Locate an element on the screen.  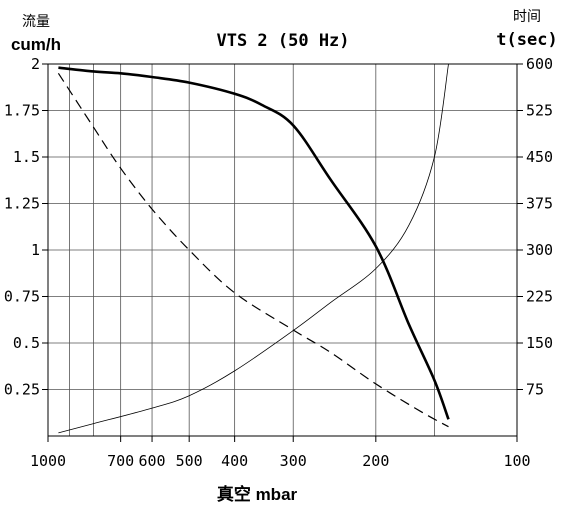
left-axis-unit: cum/h is located at coordinates (36, 44).